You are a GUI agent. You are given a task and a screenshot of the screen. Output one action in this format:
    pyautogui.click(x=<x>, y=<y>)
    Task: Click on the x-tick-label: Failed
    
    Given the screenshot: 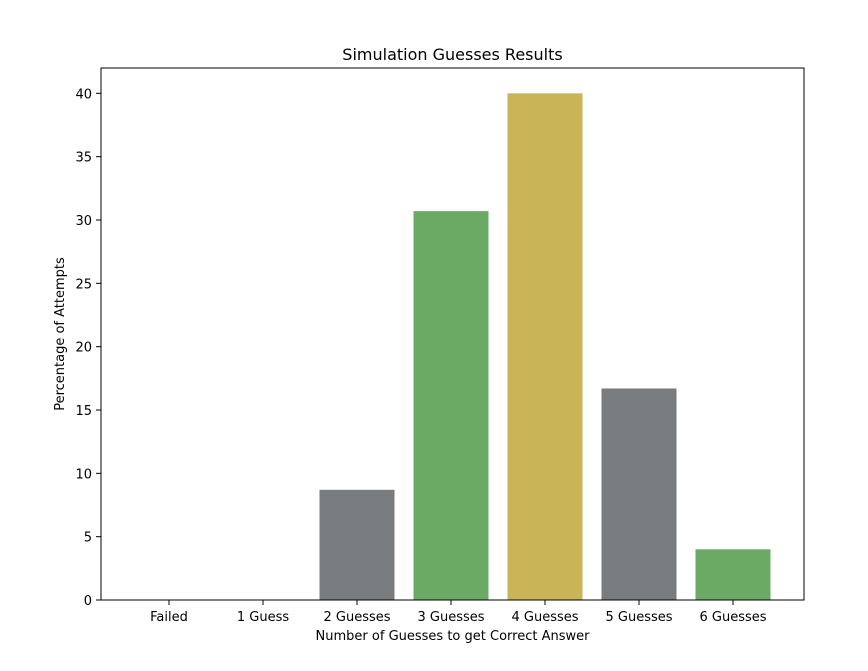 What is the action you would take?
    pyautogui.click(x=169, y=617)
    